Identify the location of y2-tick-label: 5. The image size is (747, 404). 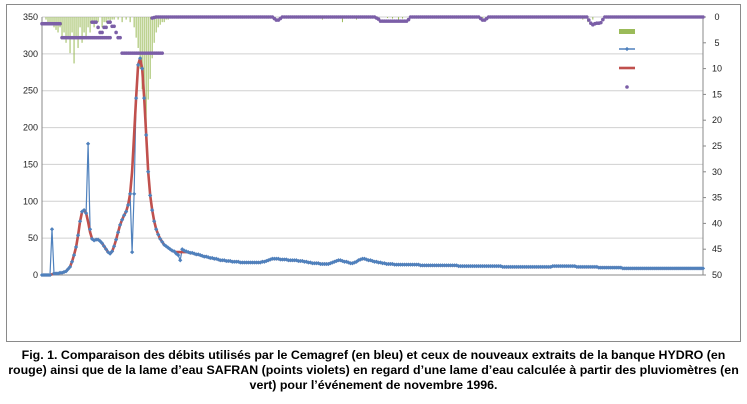
(716, 43).